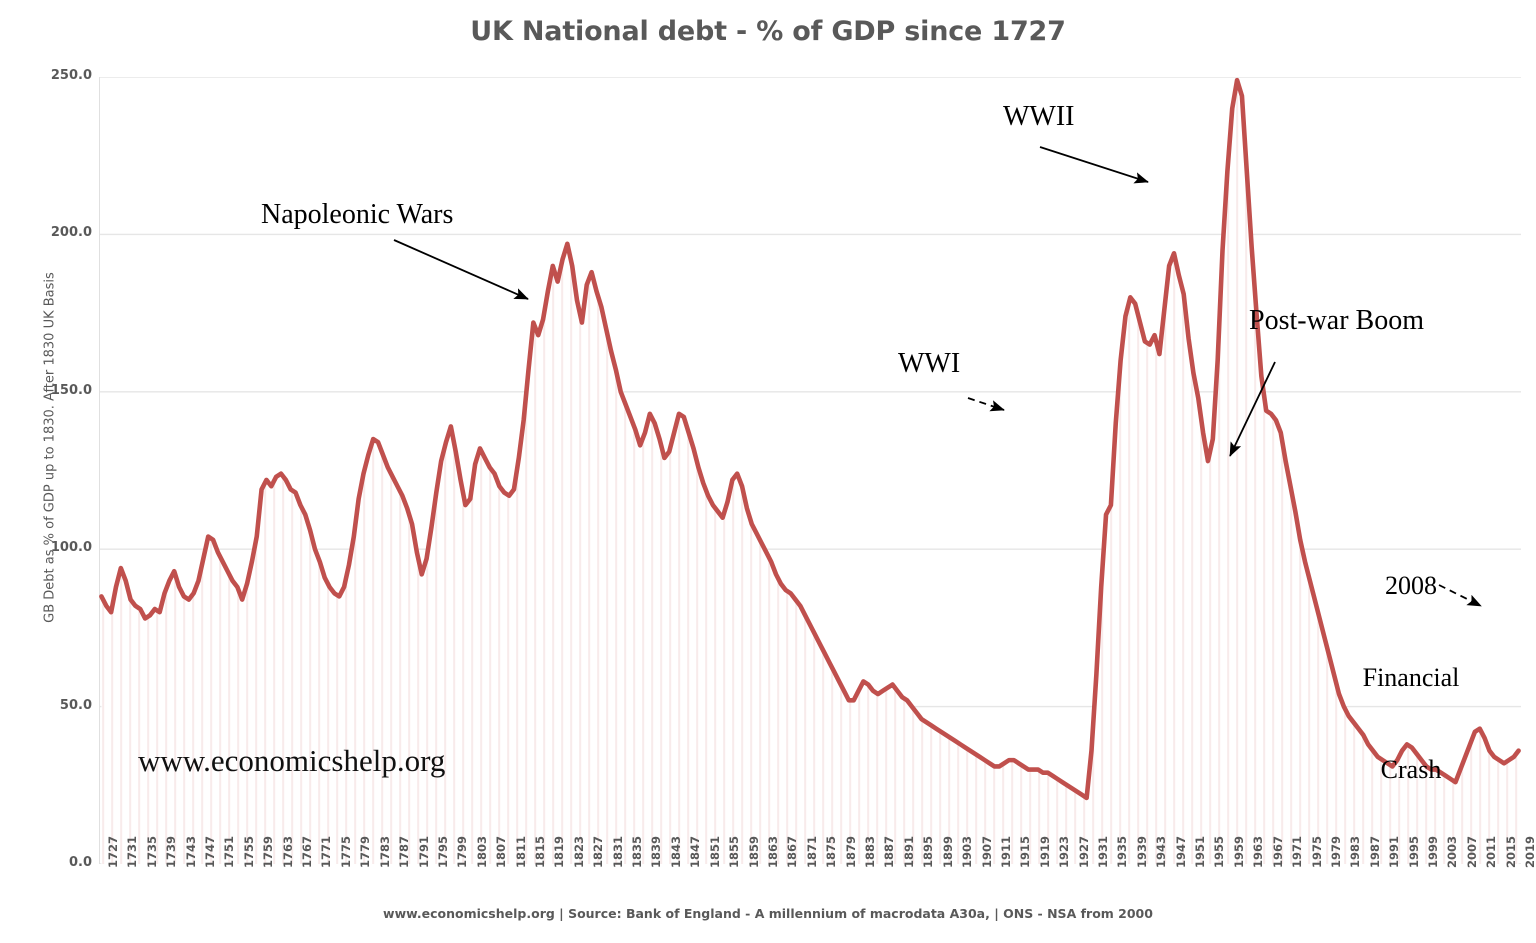 Image resolution: width=1536 pixels, height=943 pixels. Describe the element at coordinates (637, 852) in the screenshot. I see `x-axis-tick-label: 1835` at that location.